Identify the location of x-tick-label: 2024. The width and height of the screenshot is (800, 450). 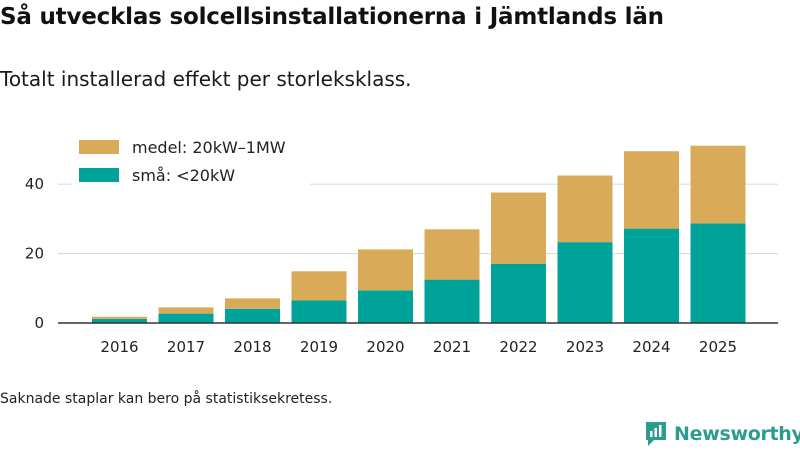
(651, 347).